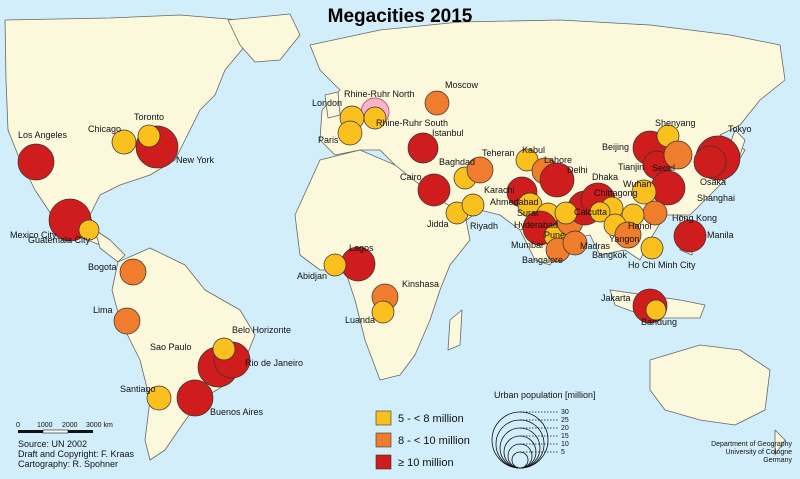  I want to click on department-line: Department of Geography, so click(751, 444).